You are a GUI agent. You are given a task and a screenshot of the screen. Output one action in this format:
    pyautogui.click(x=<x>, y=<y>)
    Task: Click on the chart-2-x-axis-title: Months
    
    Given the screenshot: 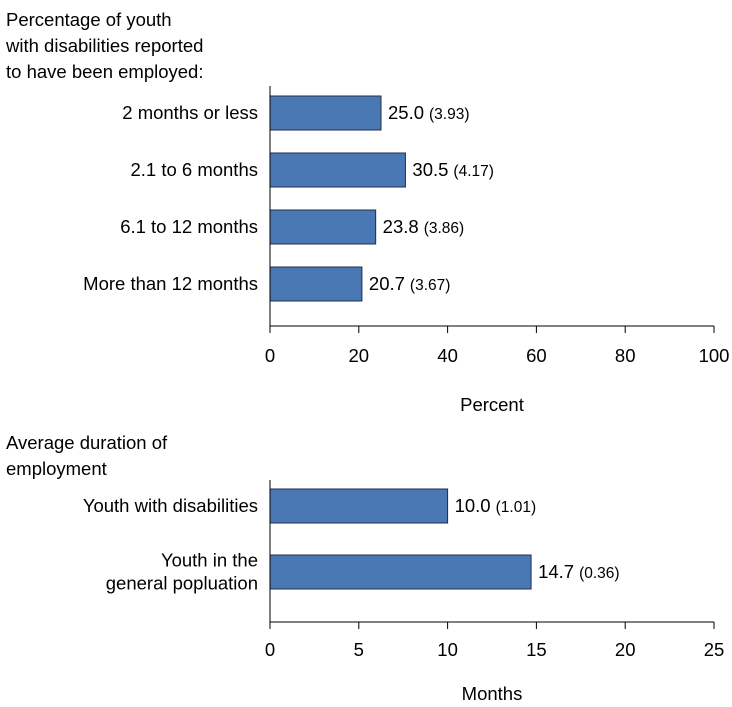 What is the action you would take?
    pyautogui.click(x=492, y=693)
    